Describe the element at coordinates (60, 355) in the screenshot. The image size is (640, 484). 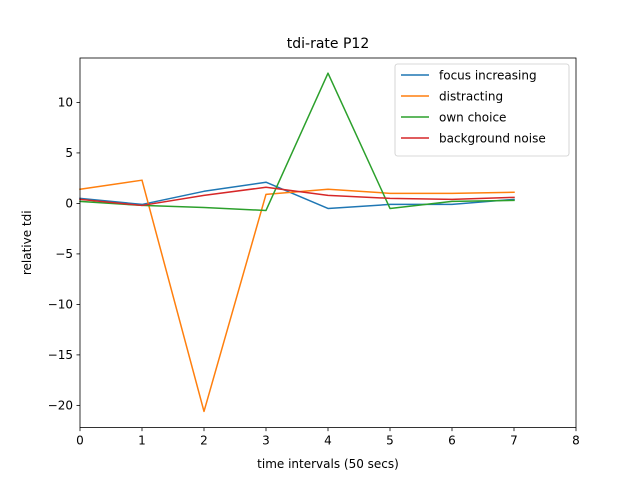
I see `y-tick-label: −15` at that location.